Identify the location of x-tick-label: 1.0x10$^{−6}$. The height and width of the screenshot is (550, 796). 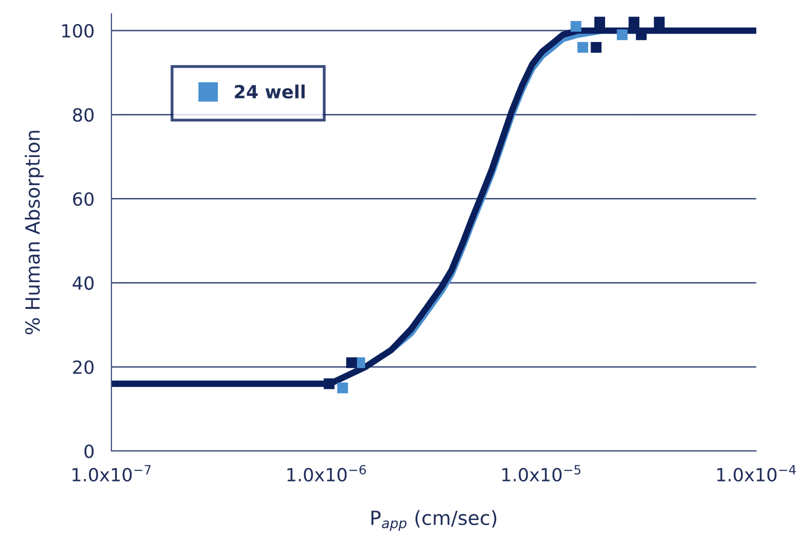
(326, 473).